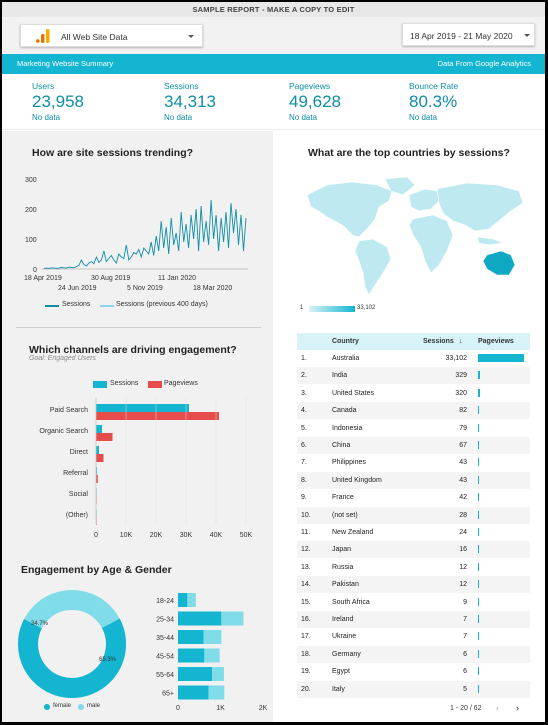  Describe the element at coordinates (413, 393) in the screenshot. I see `table-row: 3. United States 320` at that location.